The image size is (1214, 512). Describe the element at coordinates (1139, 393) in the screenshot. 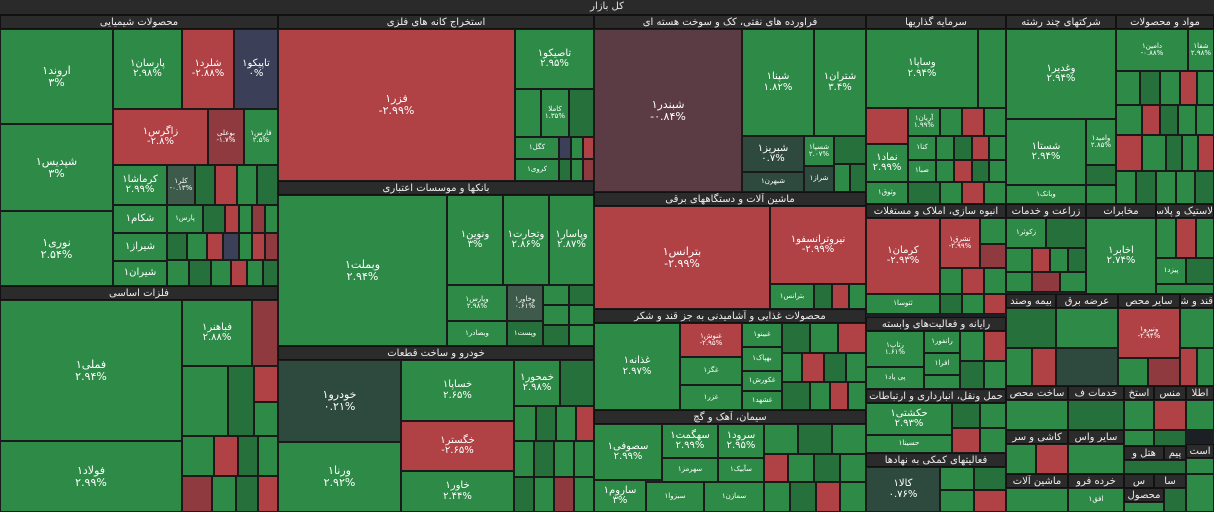

I see `sector-extract-header: استخ` at that location.